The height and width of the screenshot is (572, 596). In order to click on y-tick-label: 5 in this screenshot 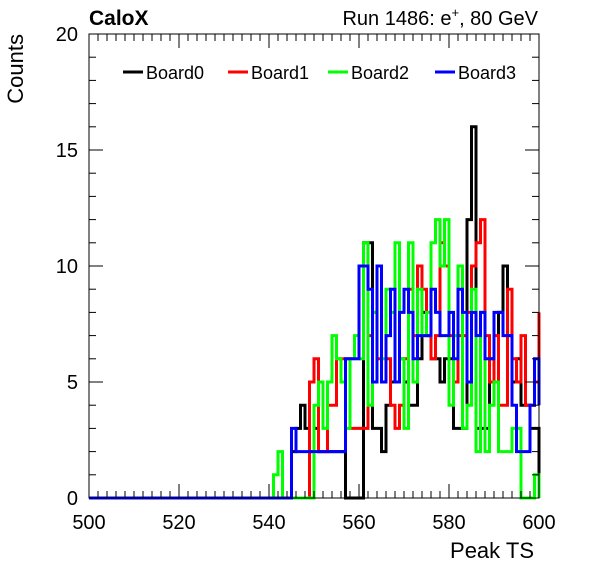, I will do `click(72, 383)`.